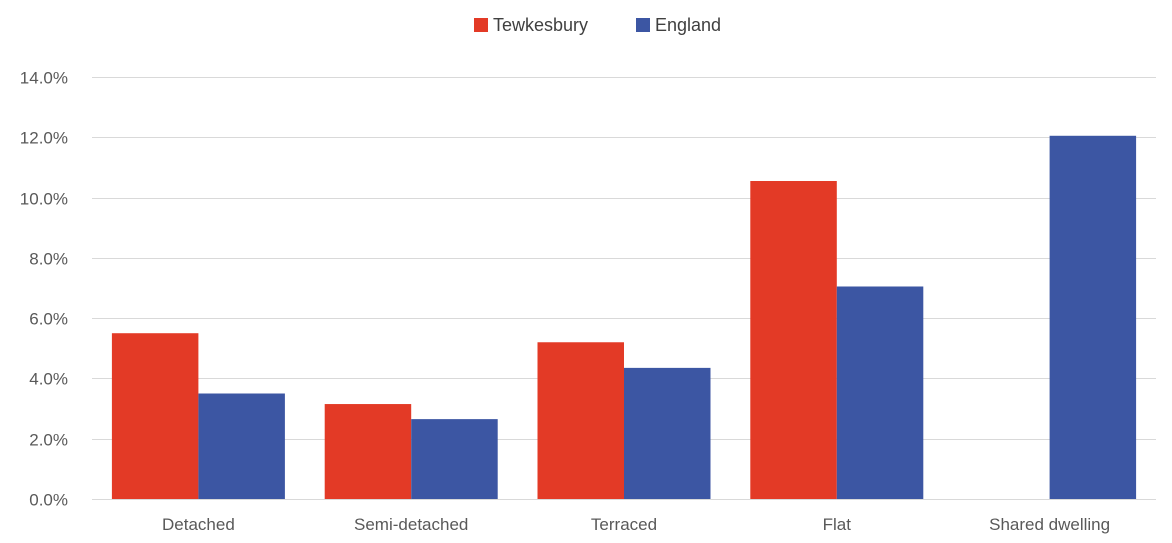  I want to click on x-category-label: Shared dwelling, so click(1049, 524).